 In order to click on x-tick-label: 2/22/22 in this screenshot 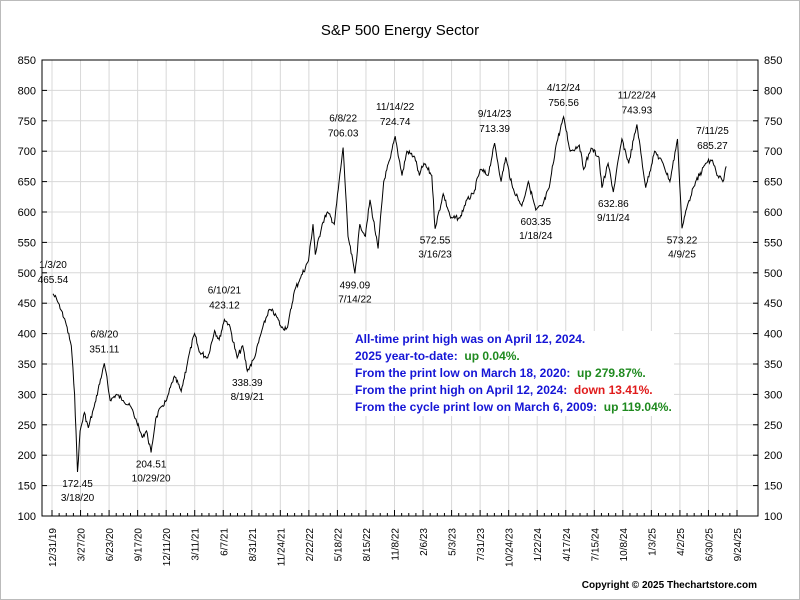, I will do `click(310, 545)`.